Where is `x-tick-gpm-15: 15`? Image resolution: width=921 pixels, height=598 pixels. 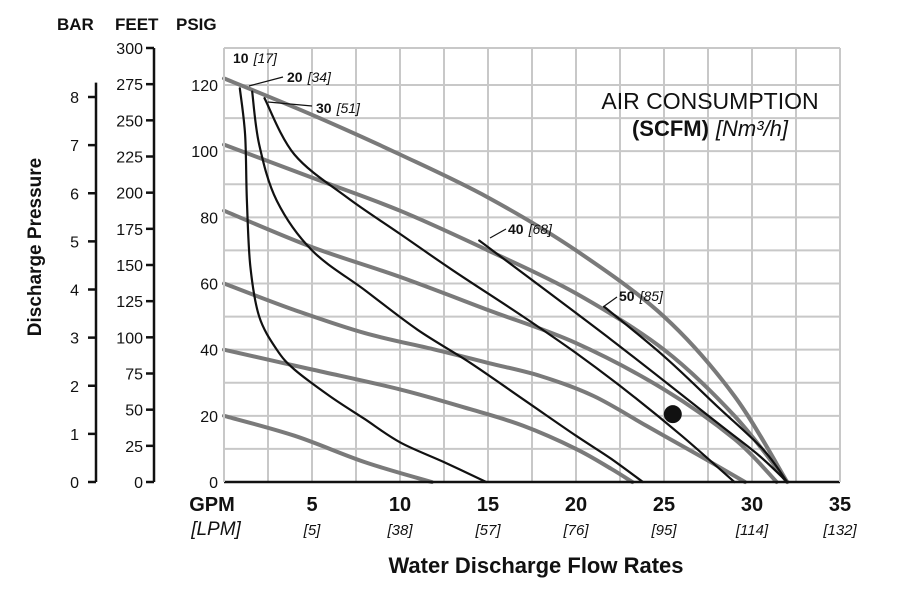
x-tick-gpm-15: 15 is located at coordinates (488, 505).